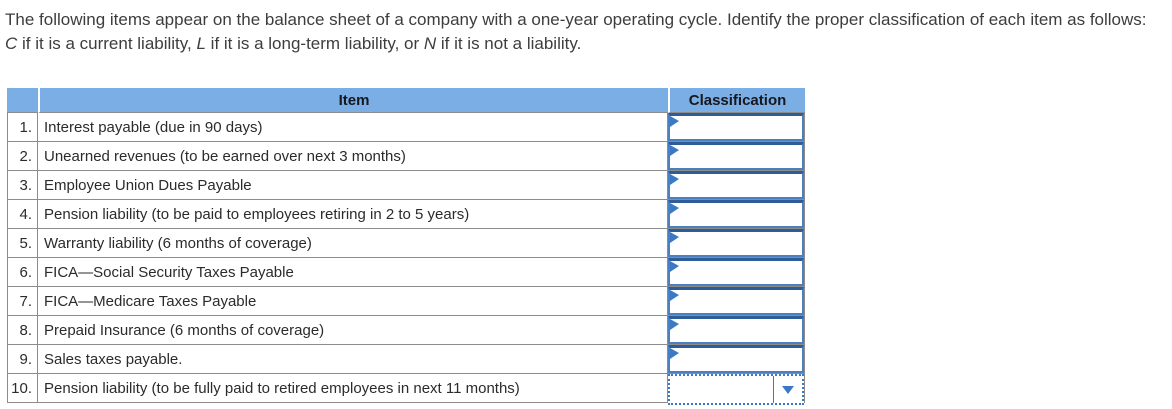 This screenshot has width=1172, height=409. Describe the element at coordinates (353, 272) in the screenshot. I see `item-label: FICA—Social Security Taxes Payable` at that location.